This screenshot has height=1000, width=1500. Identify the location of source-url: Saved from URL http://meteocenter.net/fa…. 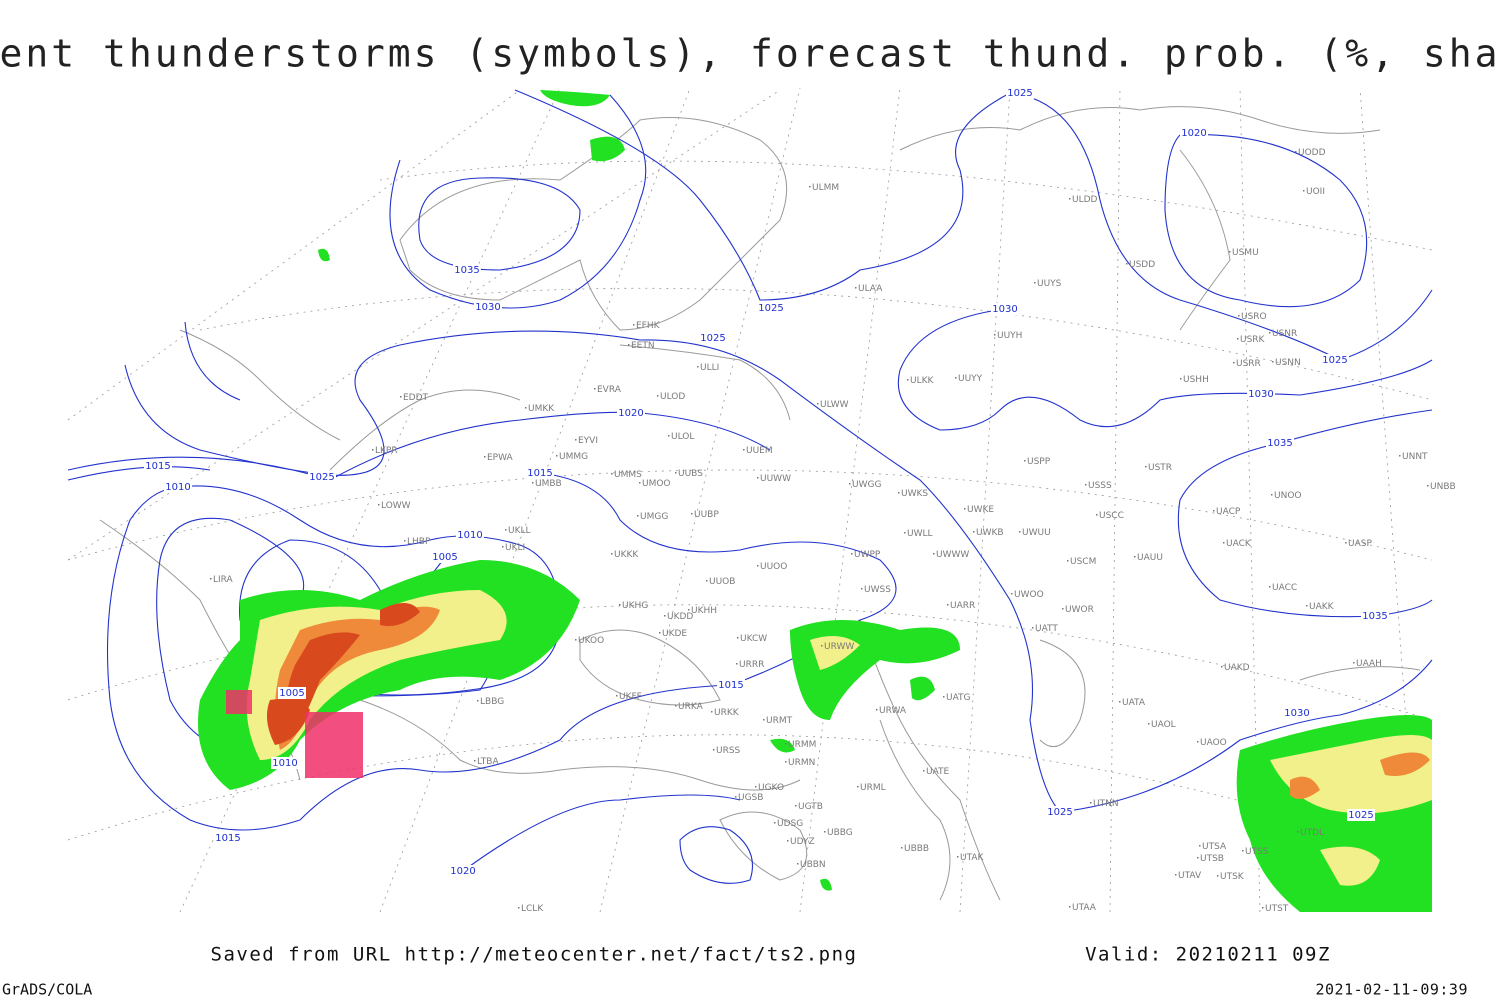
(534, 955).